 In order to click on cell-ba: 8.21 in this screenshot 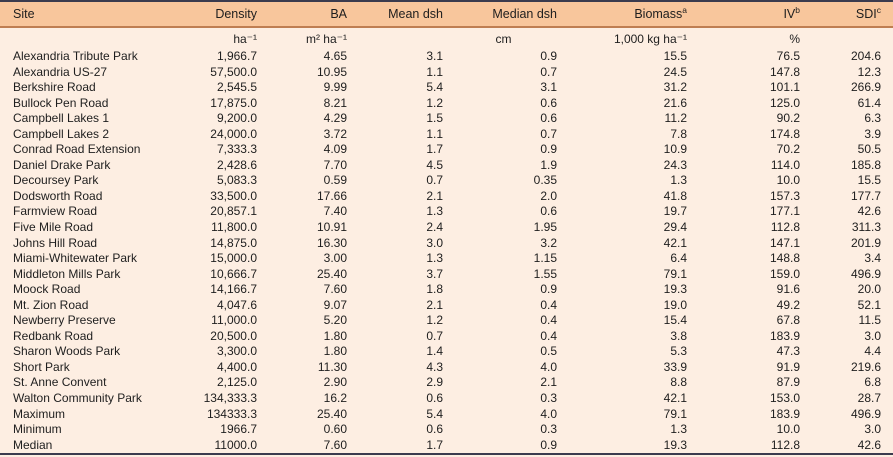, I will do `click(335, 102)`.